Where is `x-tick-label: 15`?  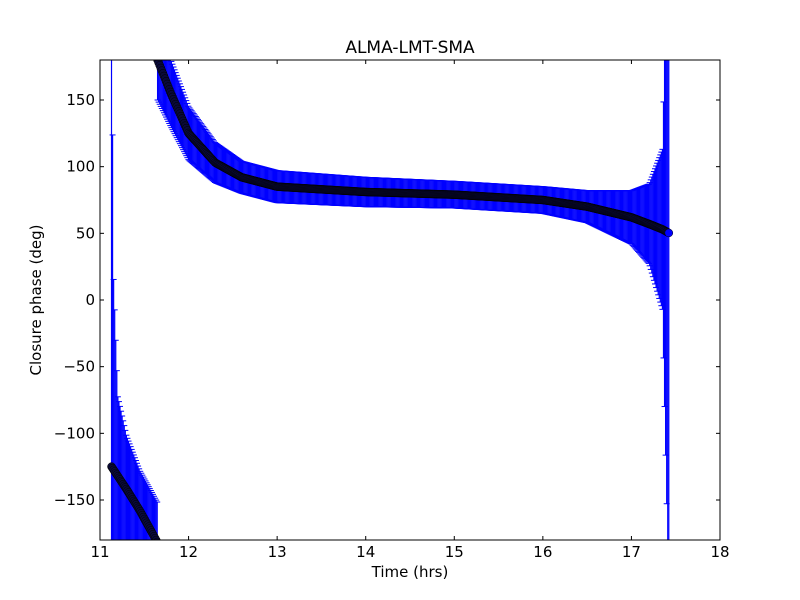 x-tick-label: 15 is located at coordinates (454, 552).